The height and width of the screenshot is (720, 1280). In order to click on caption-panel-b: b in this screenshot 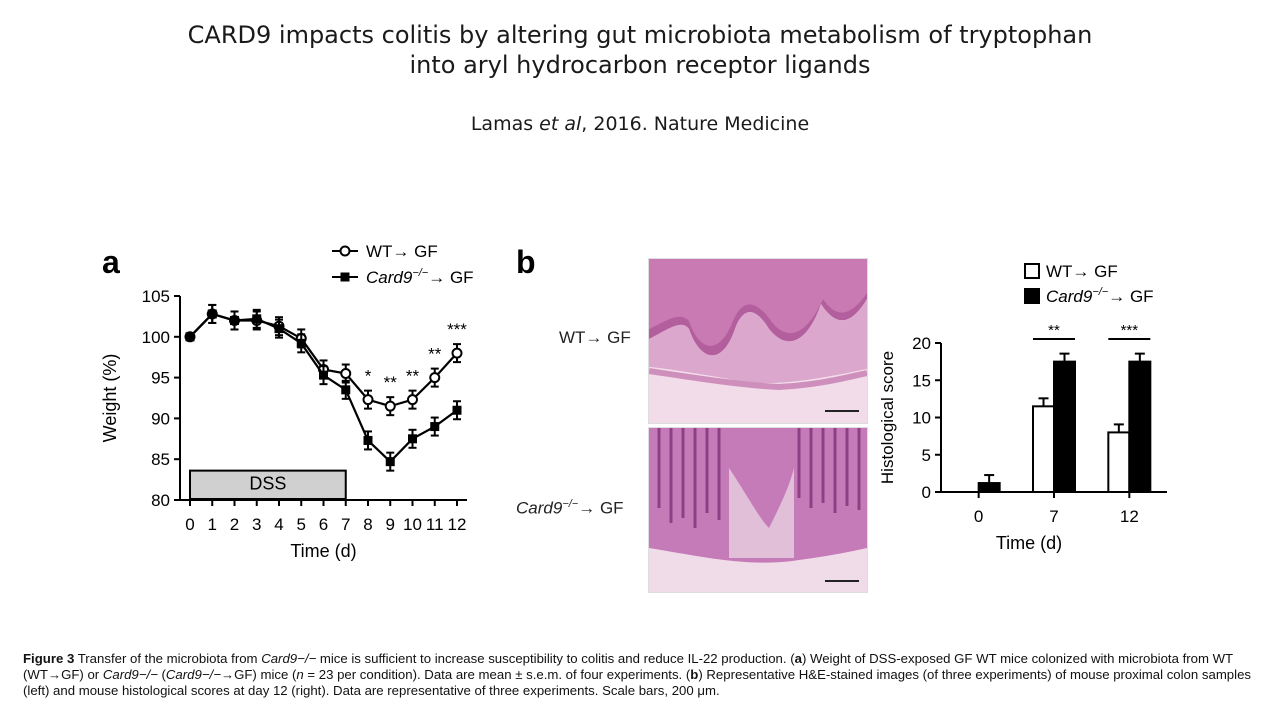, I will do `click(694, 674)`.